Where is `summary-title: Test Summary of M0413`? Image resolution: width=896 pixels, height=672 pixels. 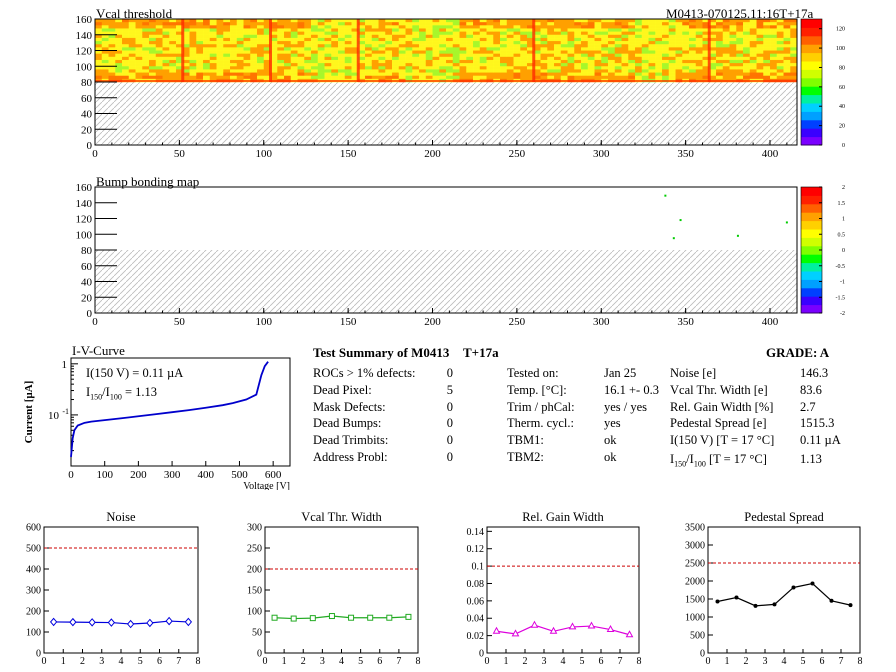 summary-title: Test Summary of M0413 is located at coordinates (381, 352).